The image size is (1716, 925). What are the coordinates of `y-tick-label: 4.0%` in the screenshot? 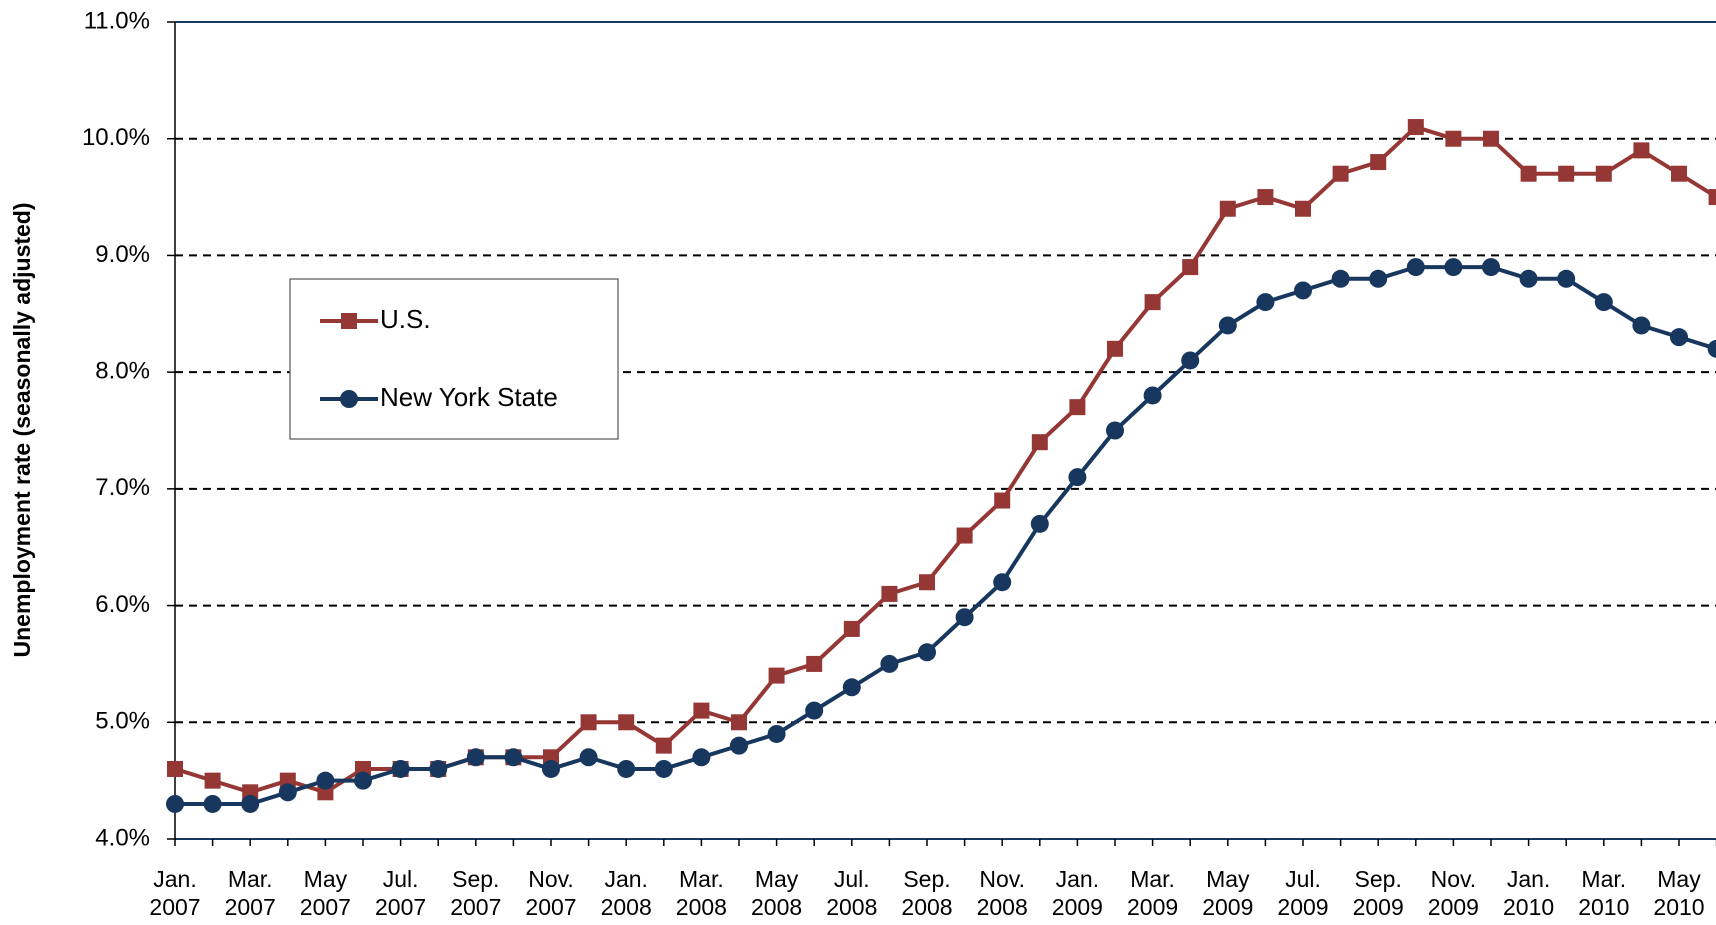 It's located at (122, 837).